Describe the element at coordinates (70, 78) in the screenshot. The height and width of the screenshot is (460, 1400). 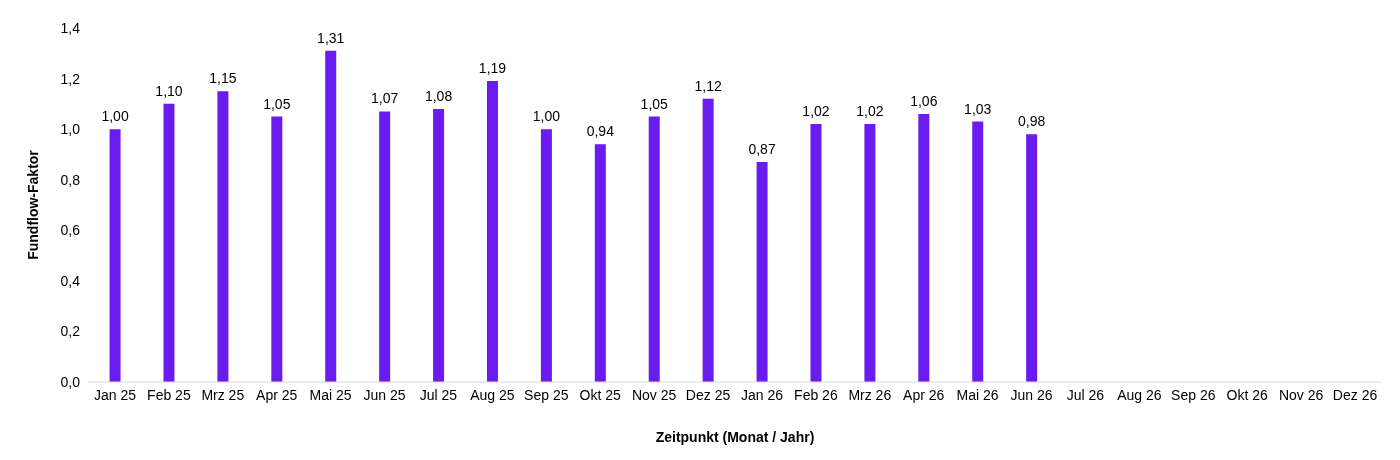
I see `y-tick-label: 1,2` at that location.